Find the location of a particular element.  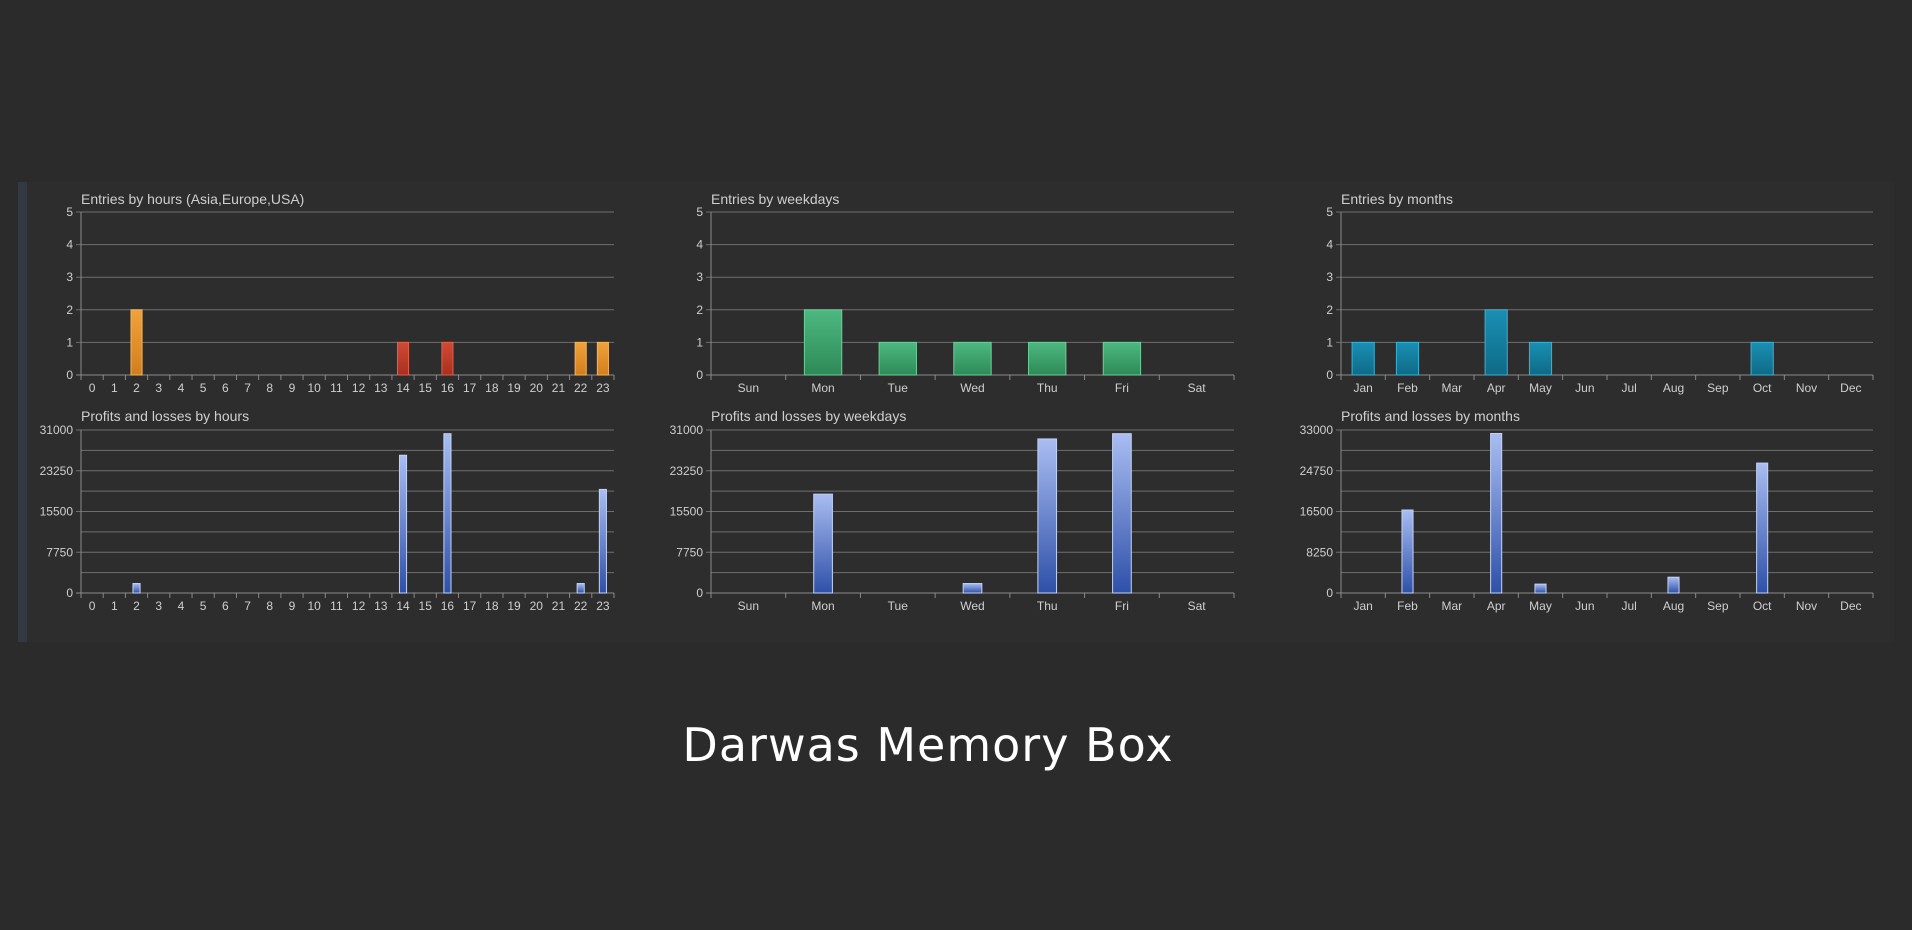

entries-hours-xtick-label: 18 is located at coordinates (492, 388).